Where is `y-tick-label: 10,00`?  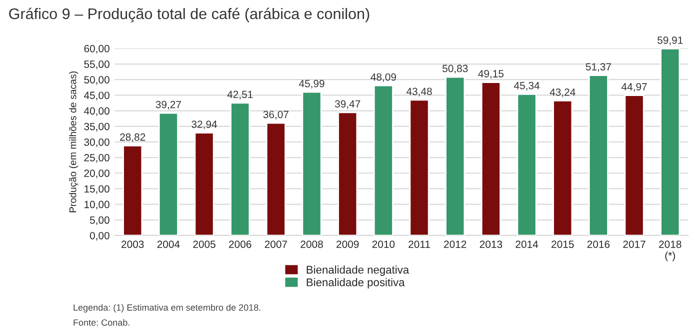
y-tick-label: 10,00 is located at coordinates (97, 205).